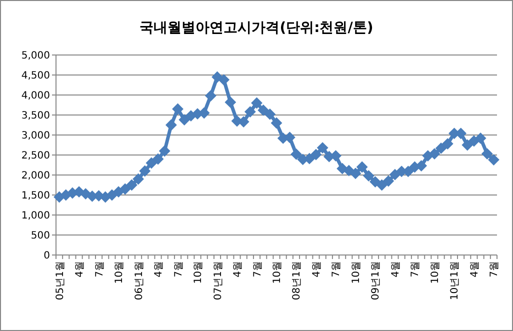  I want to click on y-tick-label: 3,000, so click(35, 136).